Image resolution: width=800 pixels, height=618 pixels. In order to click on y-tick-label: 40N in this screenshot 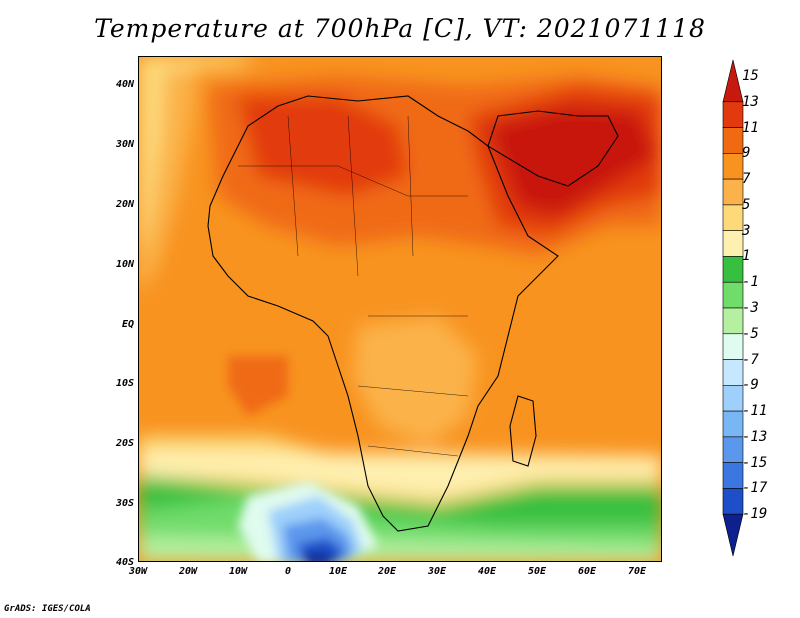, I will do `click(124, 84)`.